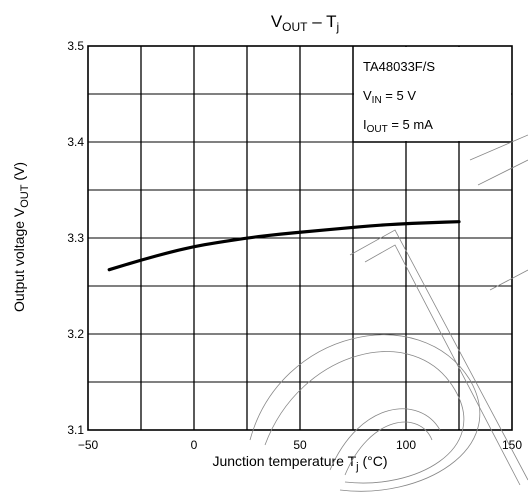 The height and width of the screenshot is (504, 528). What do you see at coordinates (194, 445) in the screenshot?
I see `x-tick-label: 0` at bounding box center [194, 445].